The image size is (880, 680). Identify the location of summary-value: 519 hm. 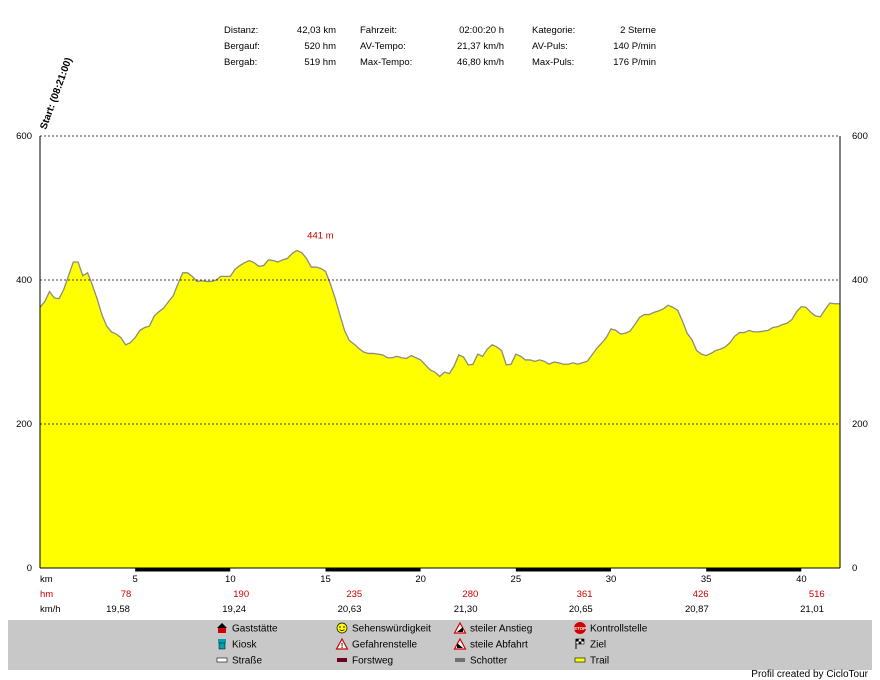
(320, 62).